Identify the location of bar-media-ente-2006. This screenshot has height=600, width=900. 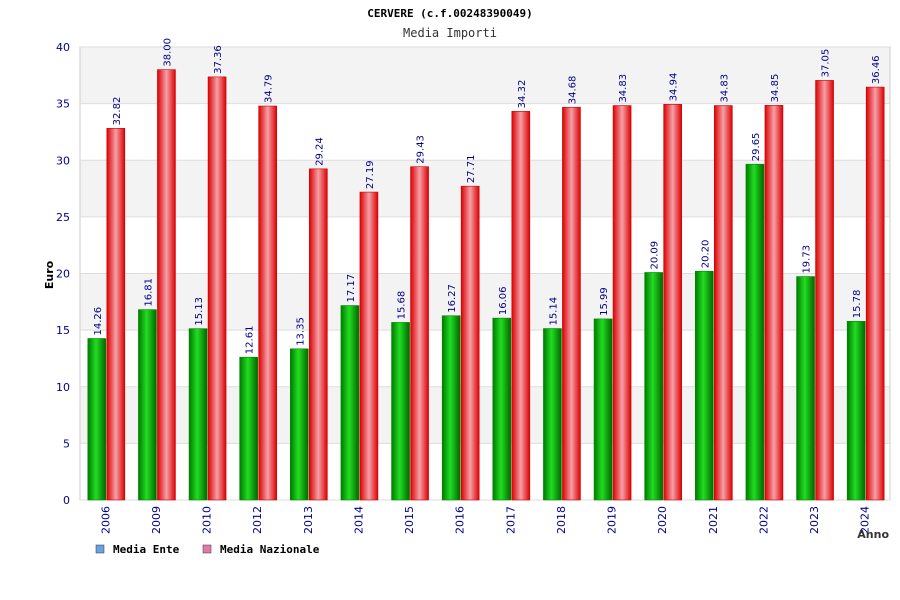
(97, 419).